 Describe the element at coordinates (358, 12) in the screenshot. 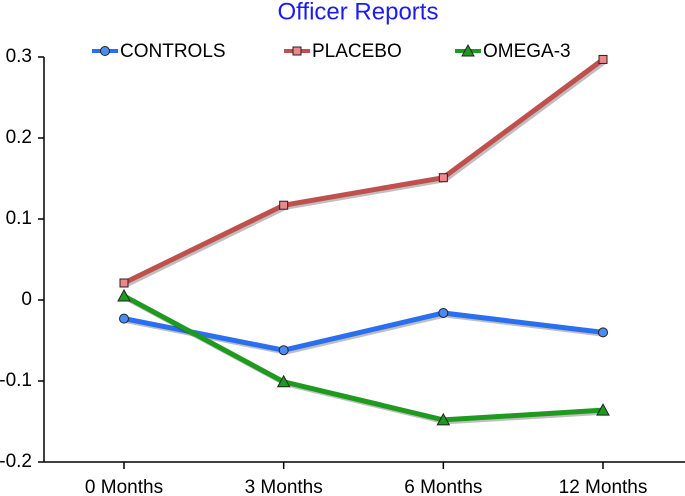

I see `chart-title: Officer Reports` at that location.